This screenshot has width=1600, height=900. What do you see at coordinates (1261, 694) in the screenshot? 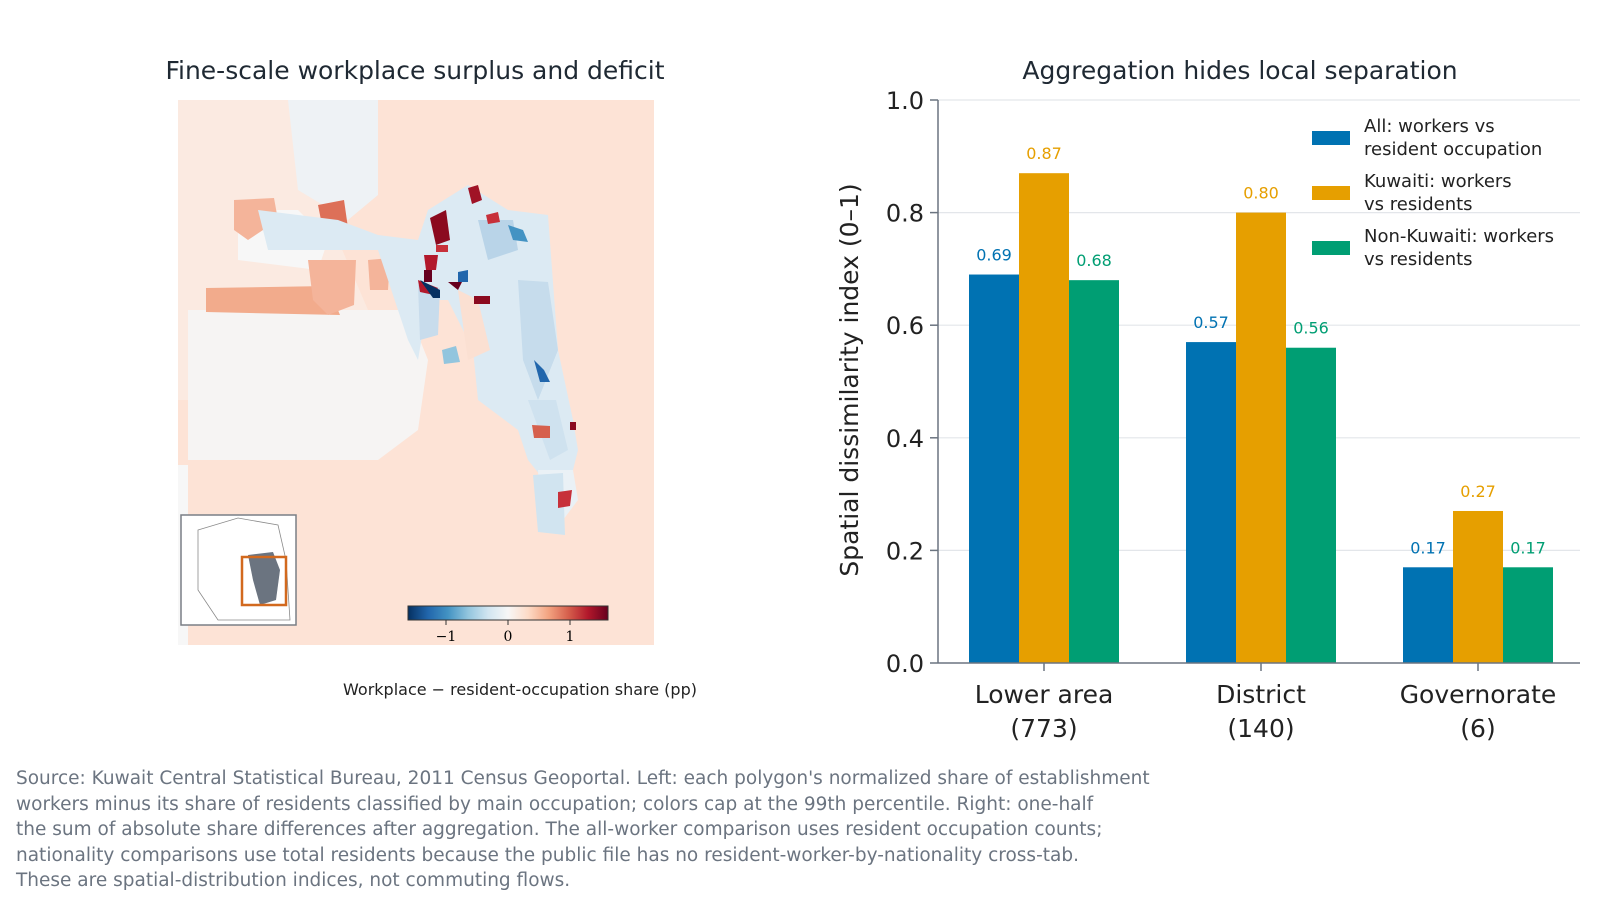
I see `x-tick-label: District` at bounding box center [1261, 694].